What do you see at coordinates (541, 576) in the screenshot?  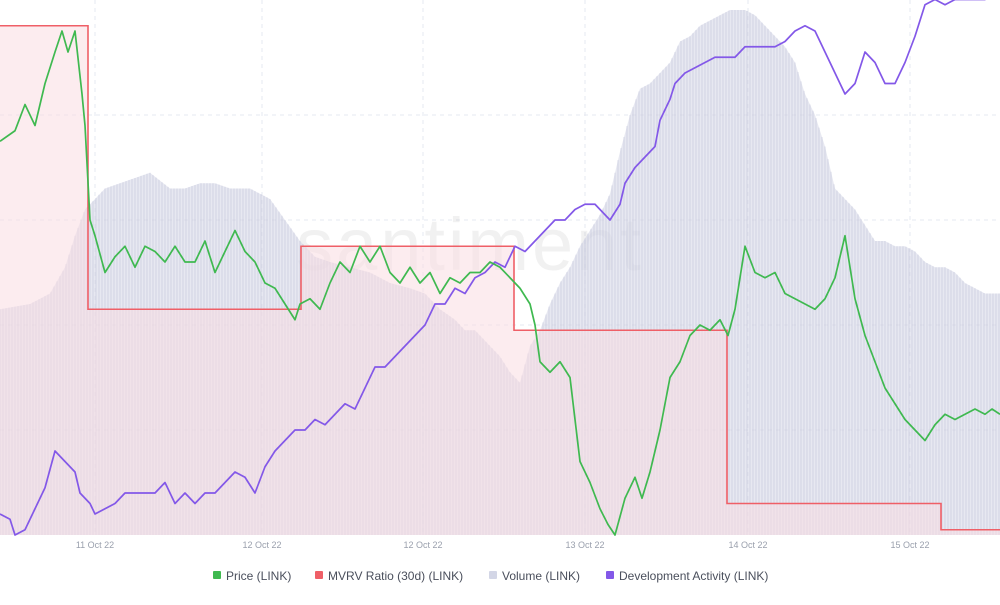 I see `legend-label-2: Volume (LINK)` at bounding box center [541, 576].